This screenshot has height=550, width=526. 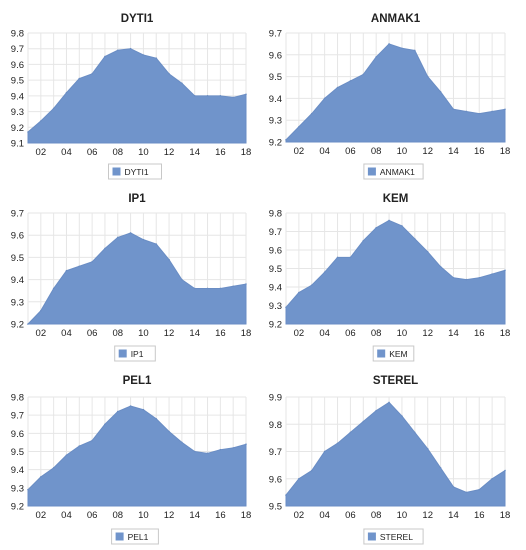 I want to click on area-series-sterel, so click(x=395, y=454).